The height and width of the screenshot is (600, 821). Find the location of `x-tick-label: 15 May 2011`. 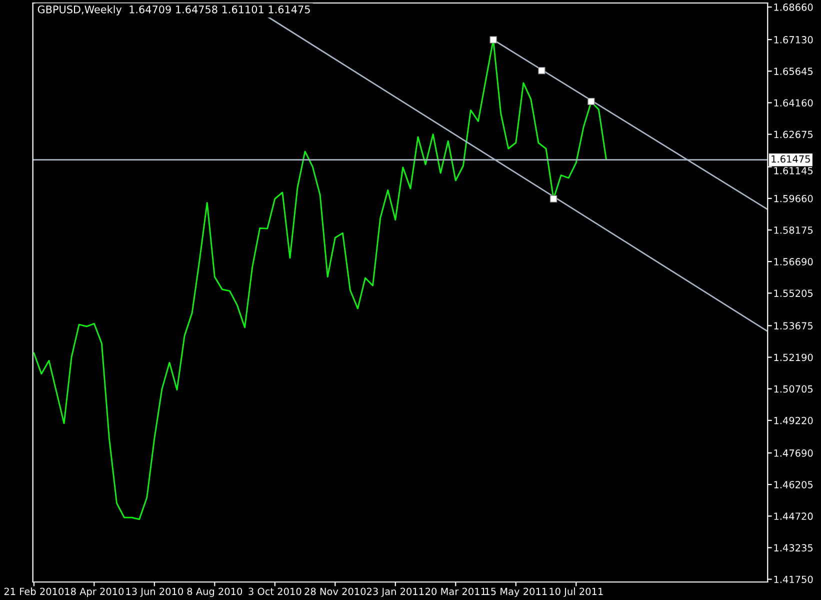

x-tick-label: 15 May 2011 is located at coordinates (516, 592).